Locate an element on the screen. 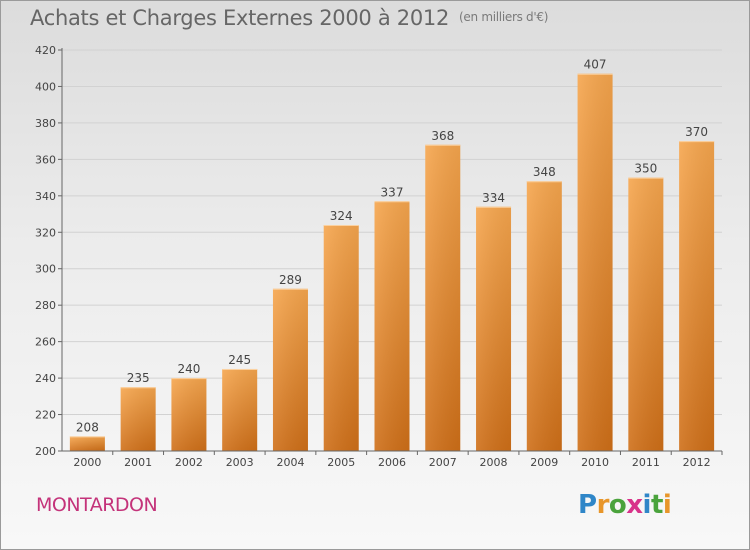  logo-letter: o is located at coordinates (617, 505).